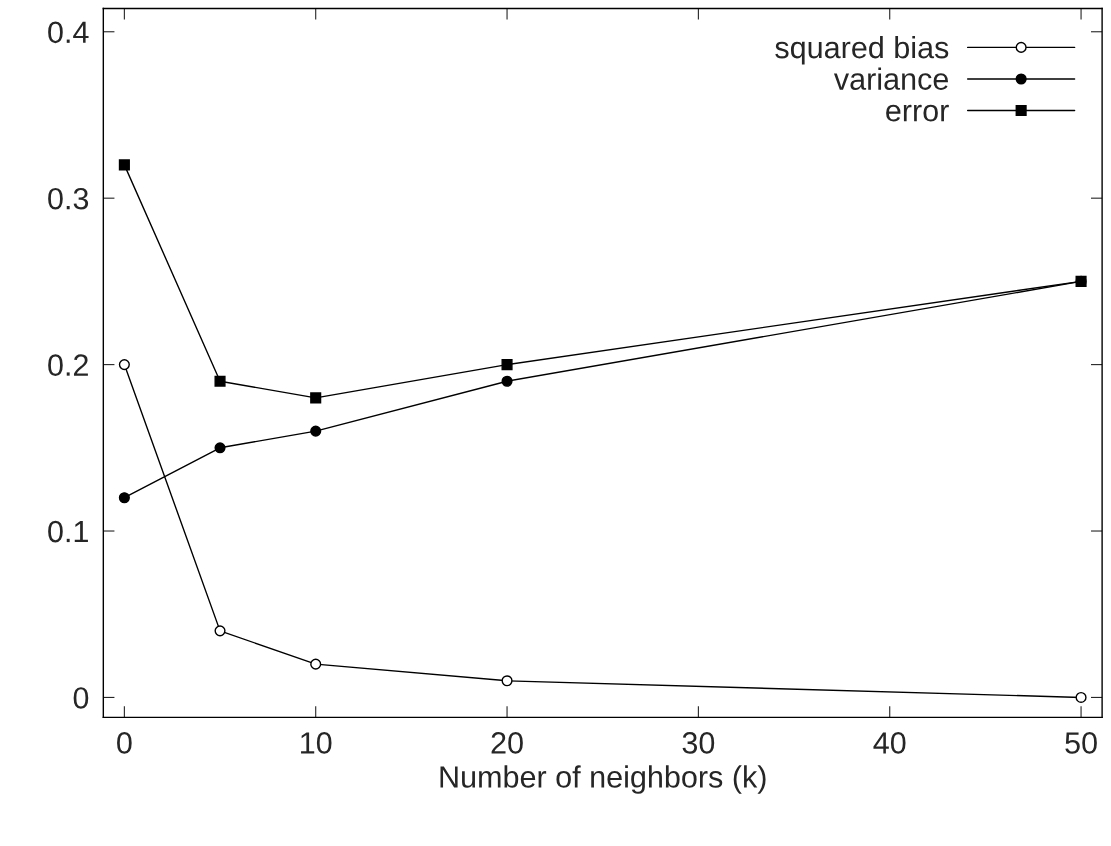 Image resolution: width=1111 pixels, height=846 pixels. Describe the element at coordinates (603, 779) in the screenshot. I see `x-axis-title: Number of neighbors (k)` at that location.